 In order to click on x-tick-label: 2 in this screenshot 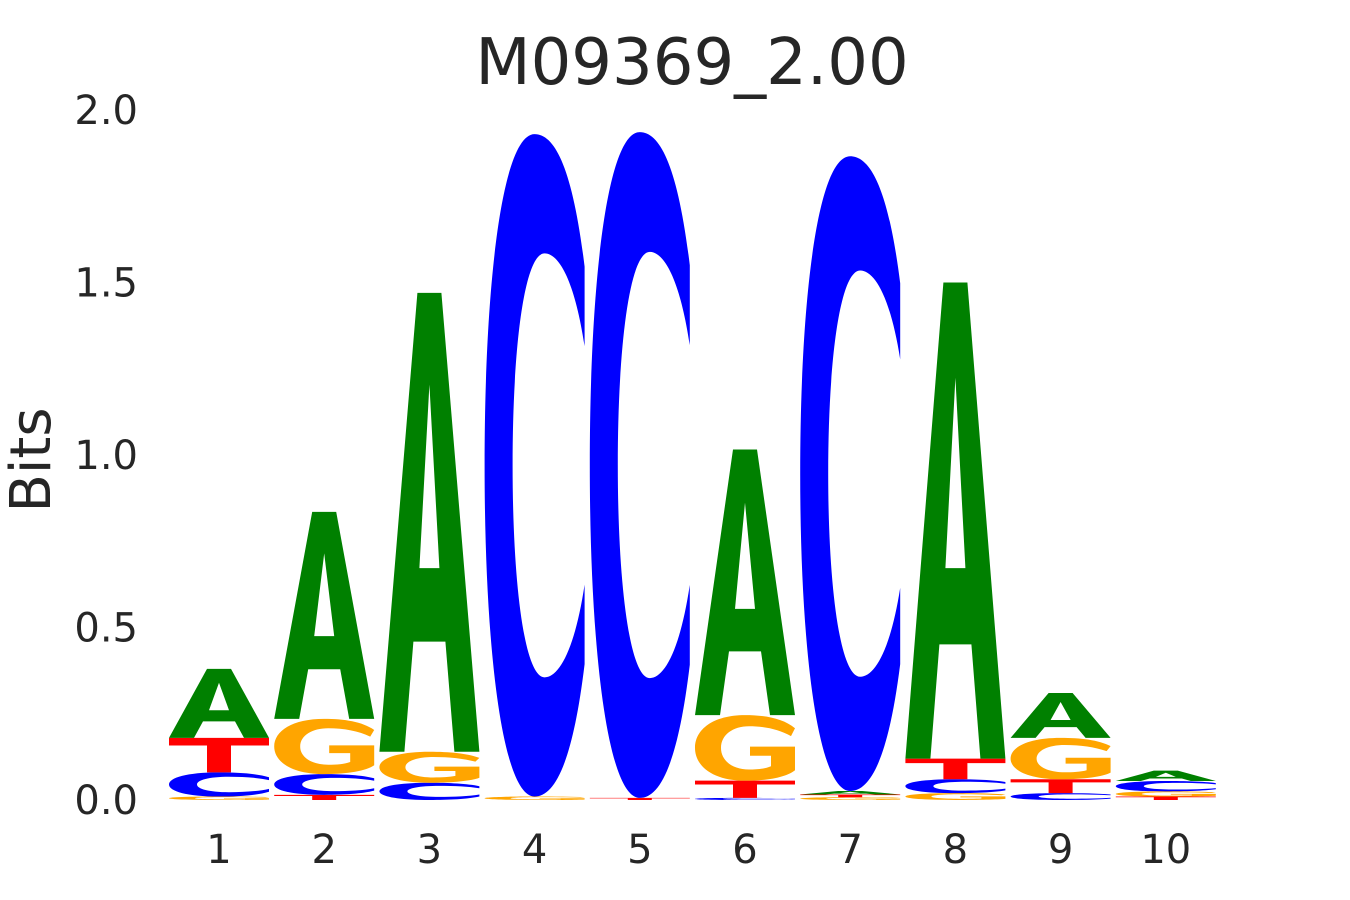, I will do `click(323, 850)`.